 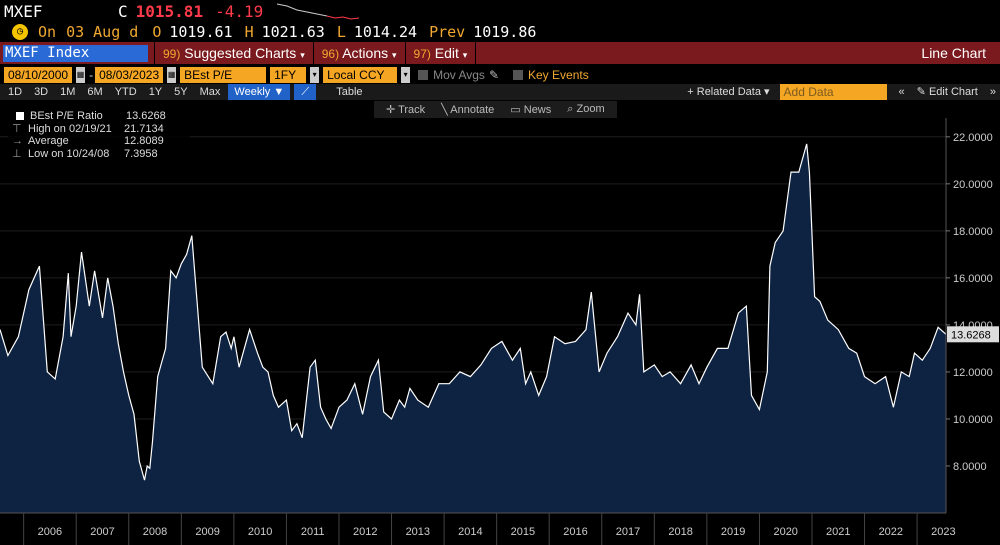 What do you see at coordinates (973, 185) in the screenshot?
I see `y-tick-label: 20.0000` at bounding box center [973, 185].